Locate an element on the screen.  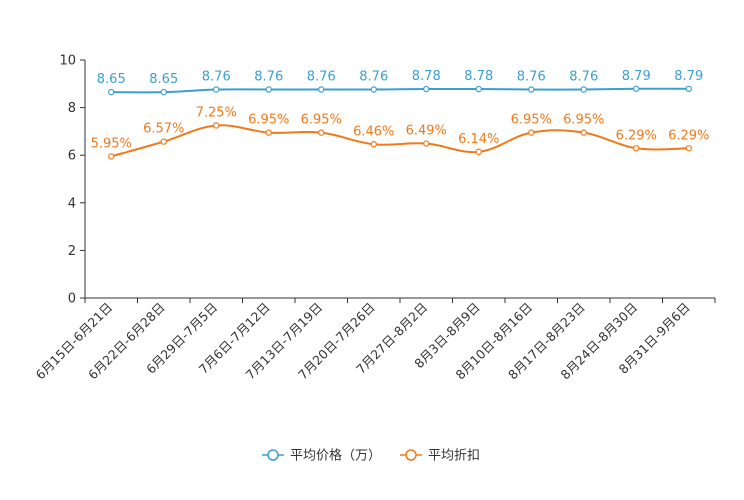
data-label: 5.95% is located at coordinates (111, 143).